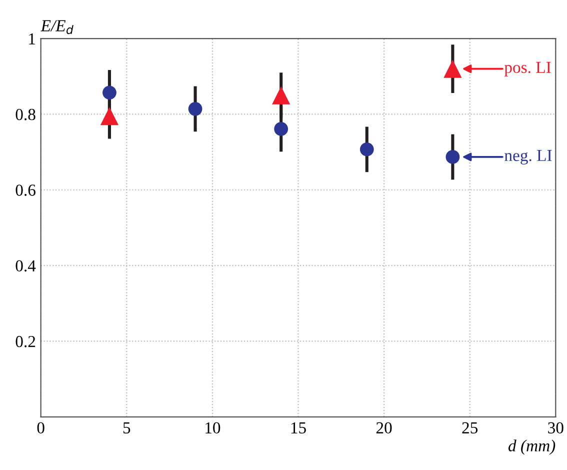 This screenshot has width=567, height=470. Describe the element at coordinates (213, 428) in the screenshot. I see `x-tick-label: 10` at that location.